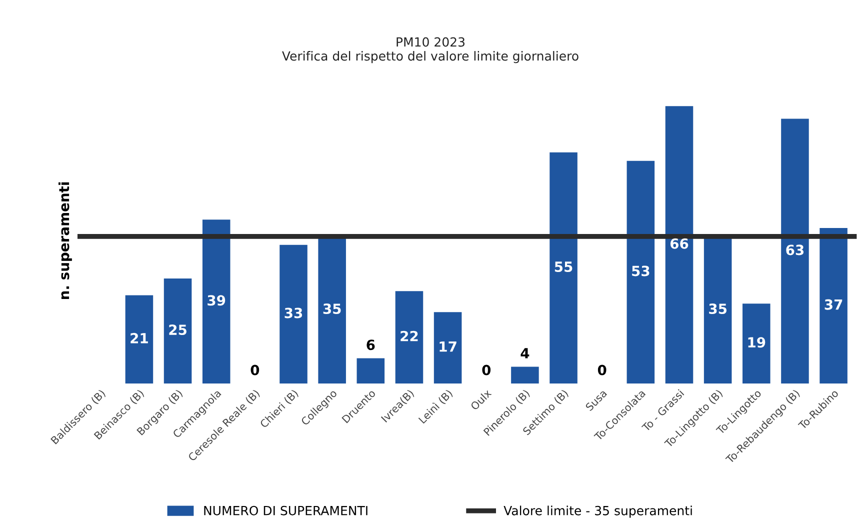 Image resolution: width=861 pixels, height=529 pixels. I want to click on data-label: 37, so click(833, 304).